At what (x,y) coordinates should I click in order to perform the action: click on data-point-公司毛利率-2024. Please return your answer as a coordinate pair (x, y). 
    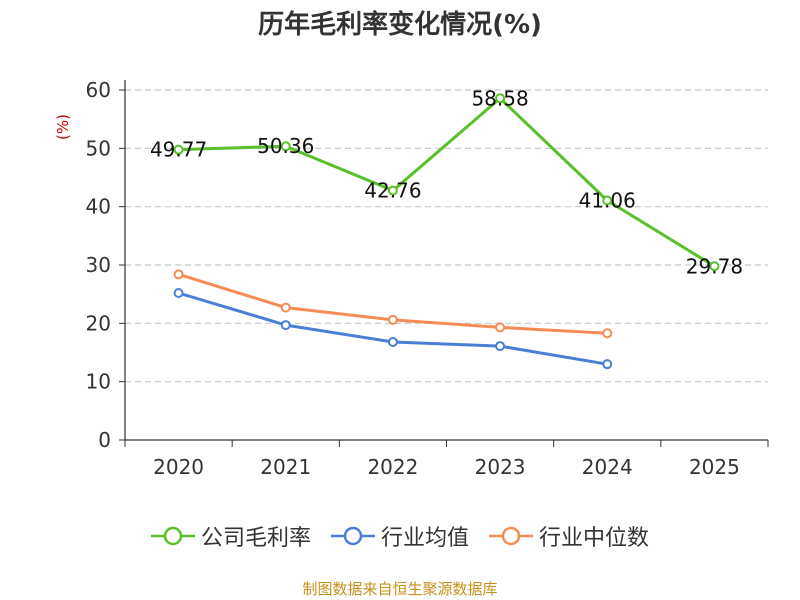
    Looking at the image, I should click on (607, 200).